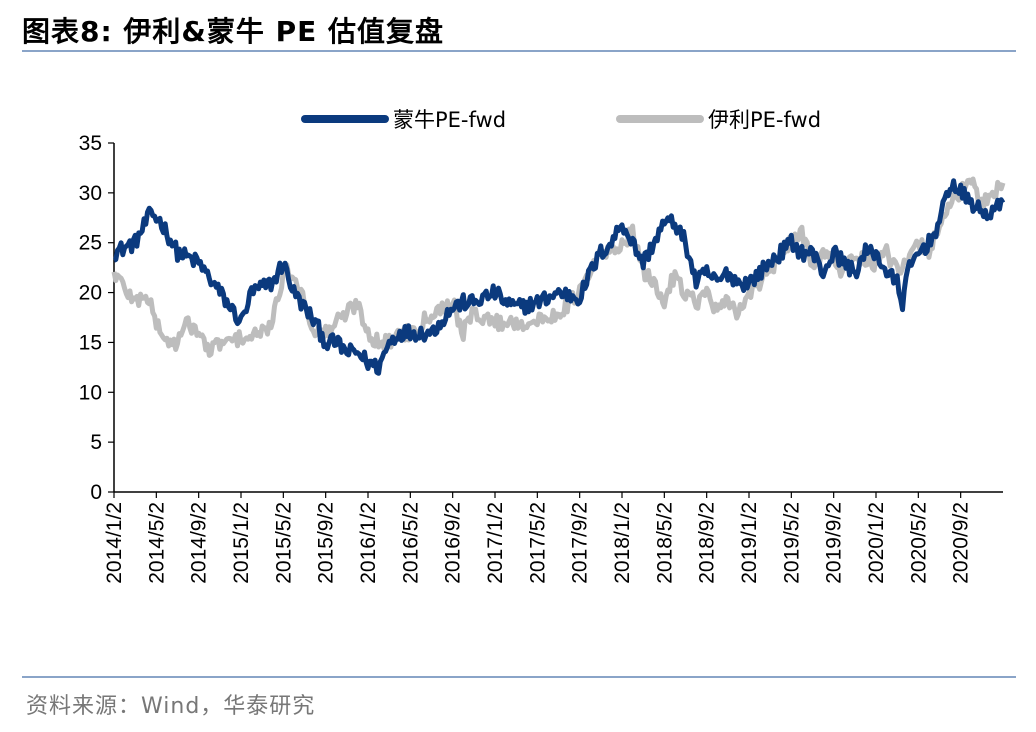  What do you see at coordinates (90, 293) in the screenshot?
I see `y-tick-label: 20` at bounding box center [90, 293].